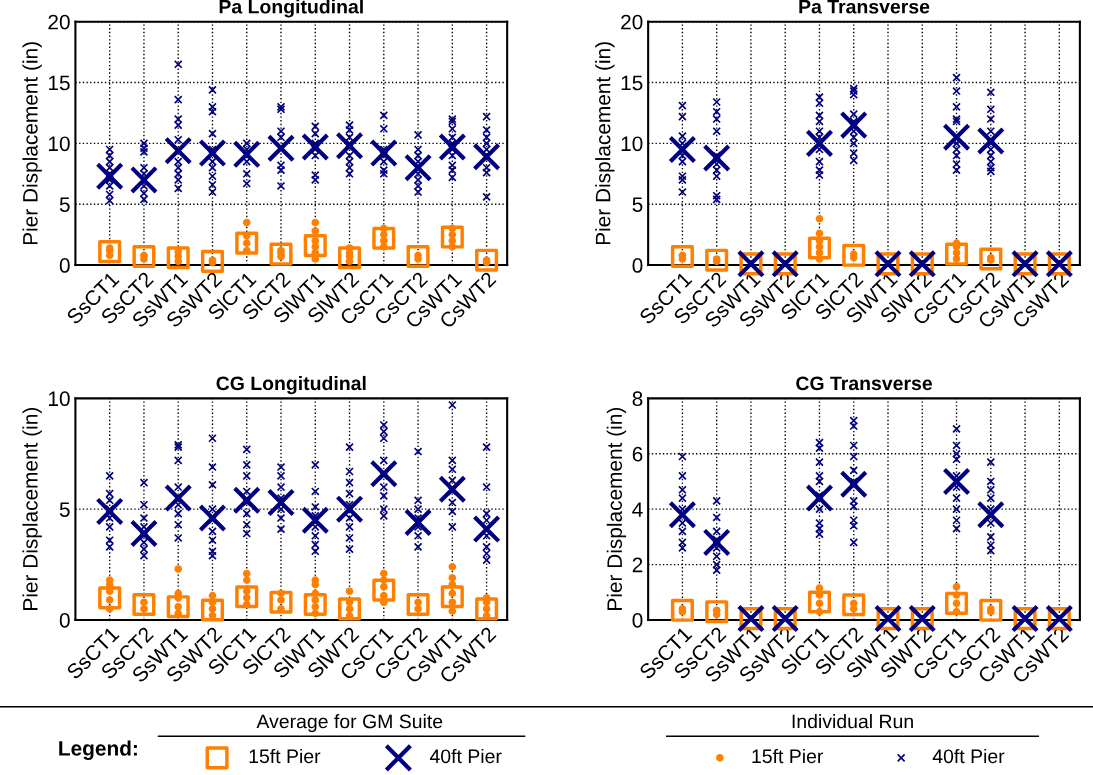 This screenshot has width=1093, height=775. What do you see at coordinates (291, 9) in the screenshot?
I see `chart-title: Pa Longitudinal` at bounding box center [291, 9].